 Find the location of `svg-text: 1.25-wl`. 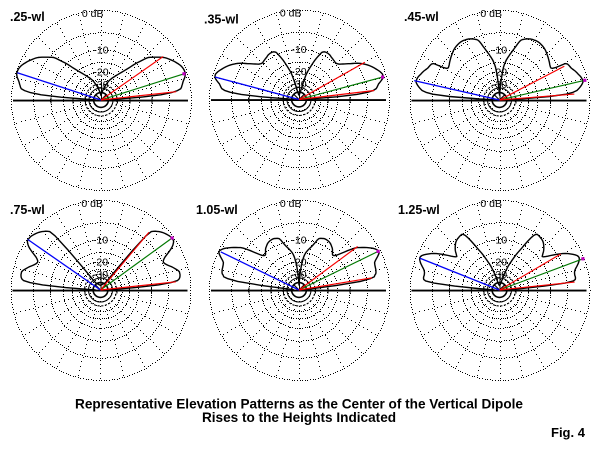

svg-text: 1.25-wl is located at coordinates (419, 210).